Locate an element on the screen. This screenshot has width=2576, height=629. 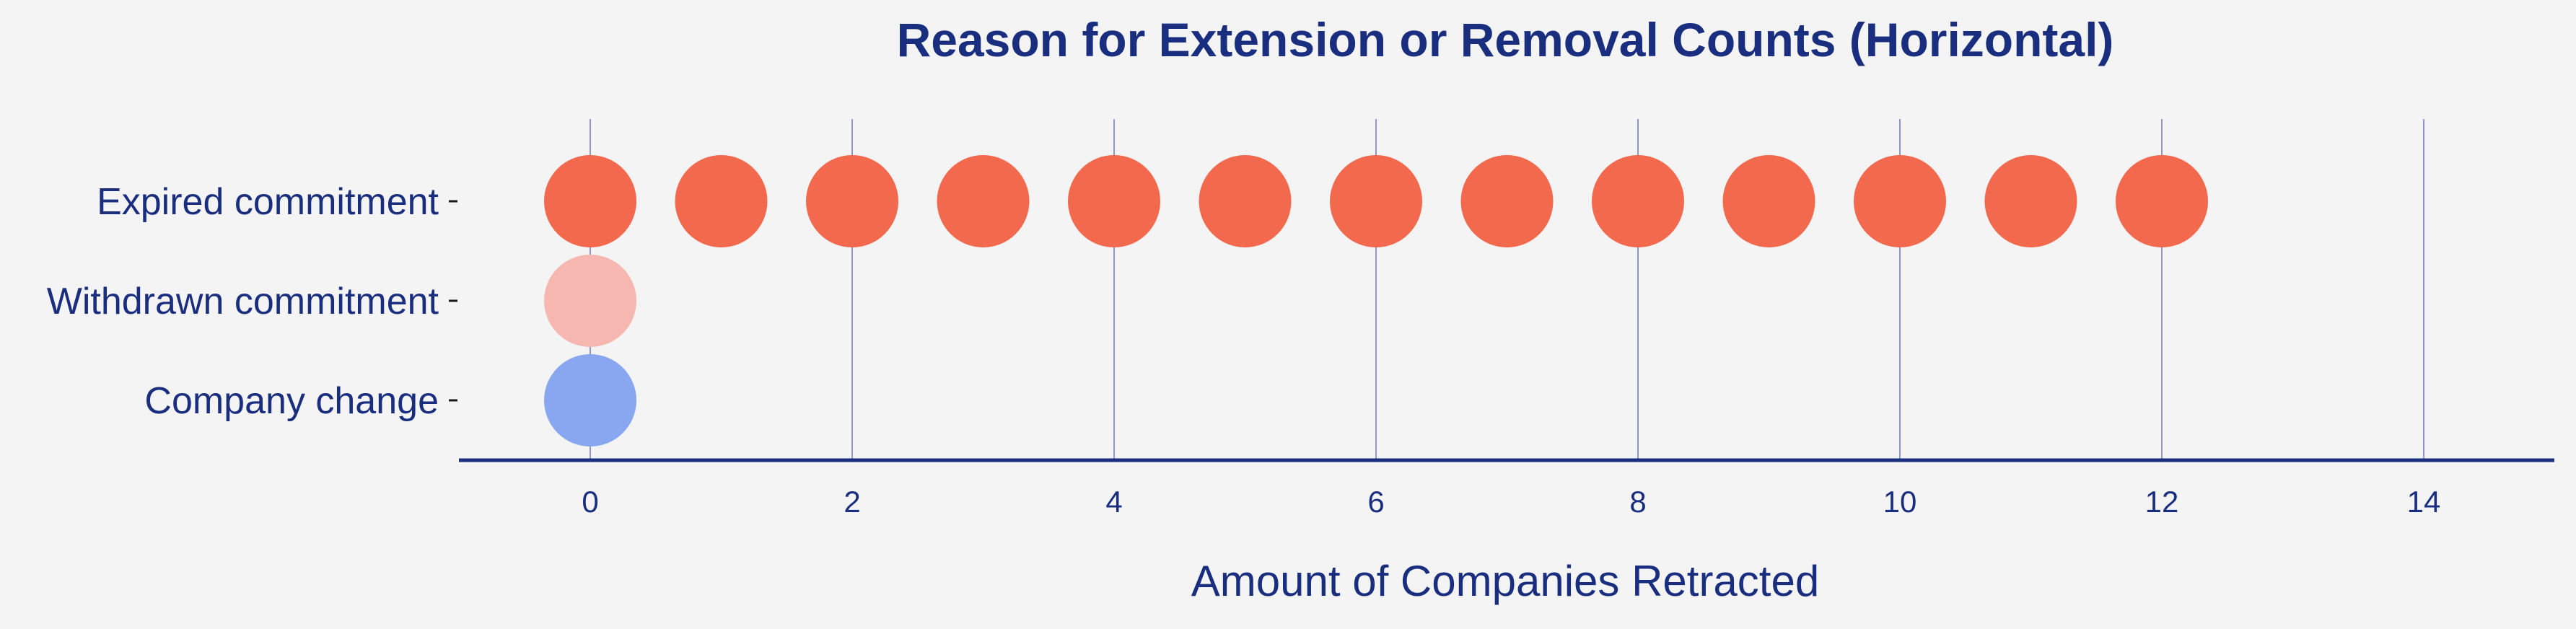
x-tick-label: 0 is located at coordinates (590, 502).